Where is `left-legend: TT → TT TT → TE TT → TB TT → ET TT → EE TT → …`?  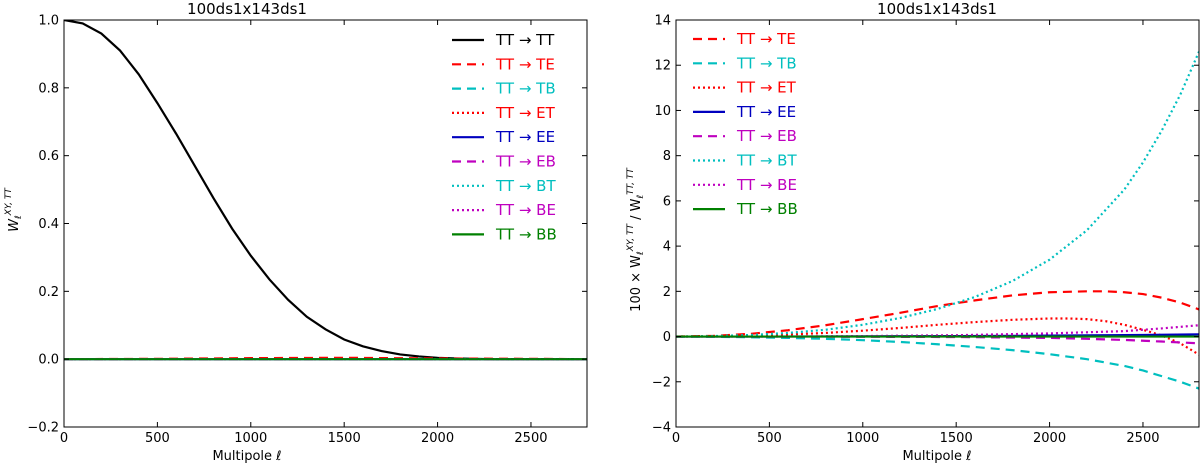 left-legend: TT → TT TT → TE TT → TB TT → ET TT → EE TT → … is located at coordinates (504, 137).